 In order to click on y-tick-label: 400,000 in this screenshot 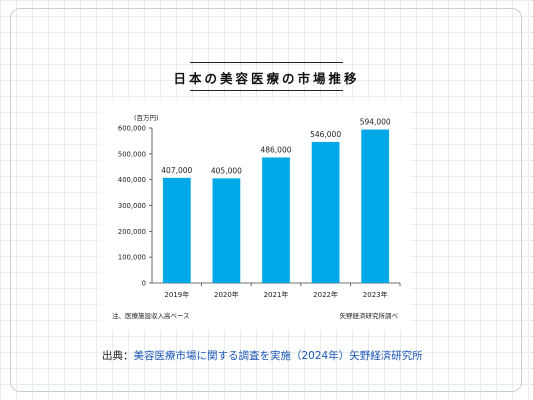, I will do `click(132, 180)`.